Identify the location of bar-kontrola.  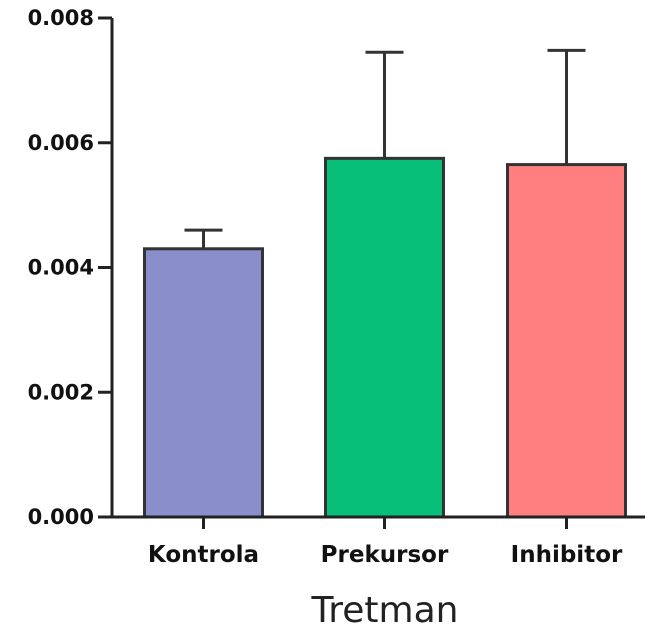
(203, 383).